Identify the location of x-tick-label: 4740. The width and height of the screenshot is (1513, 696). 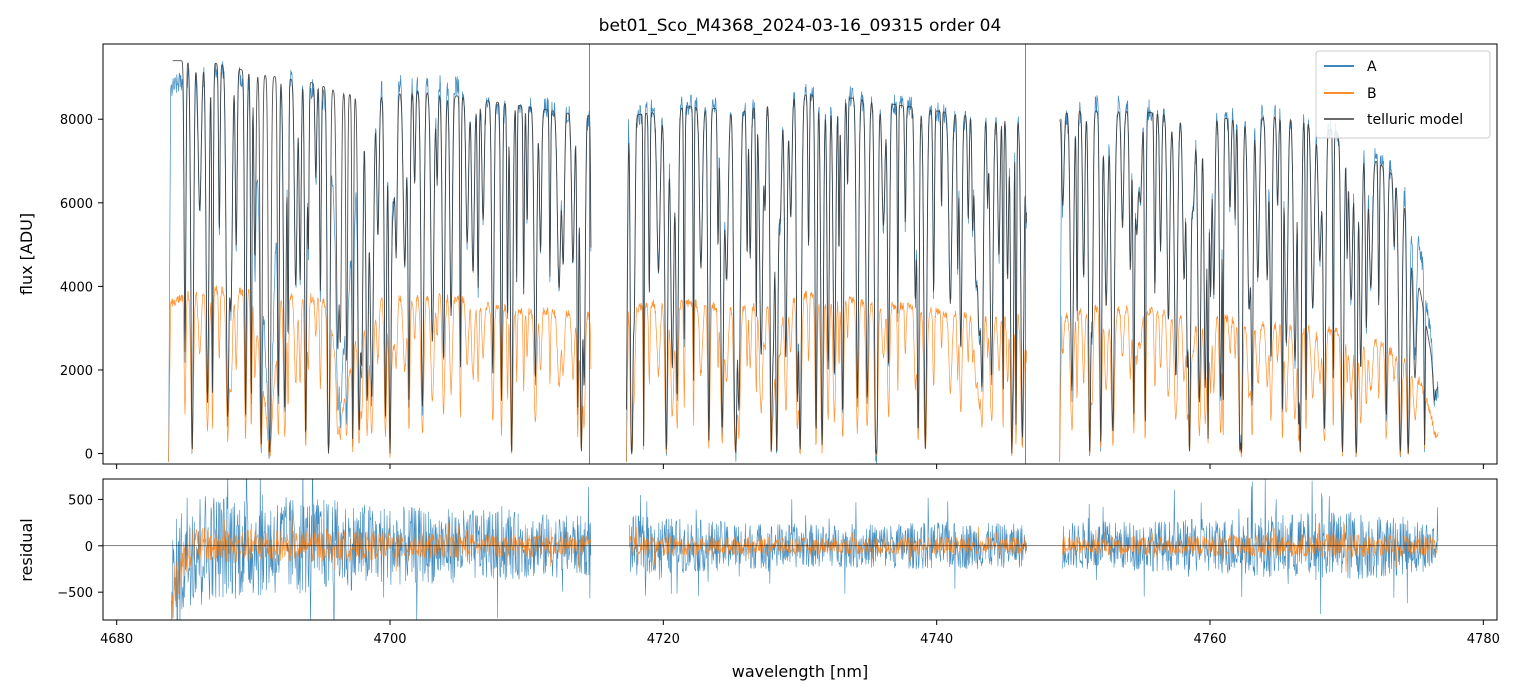
(936, 639).